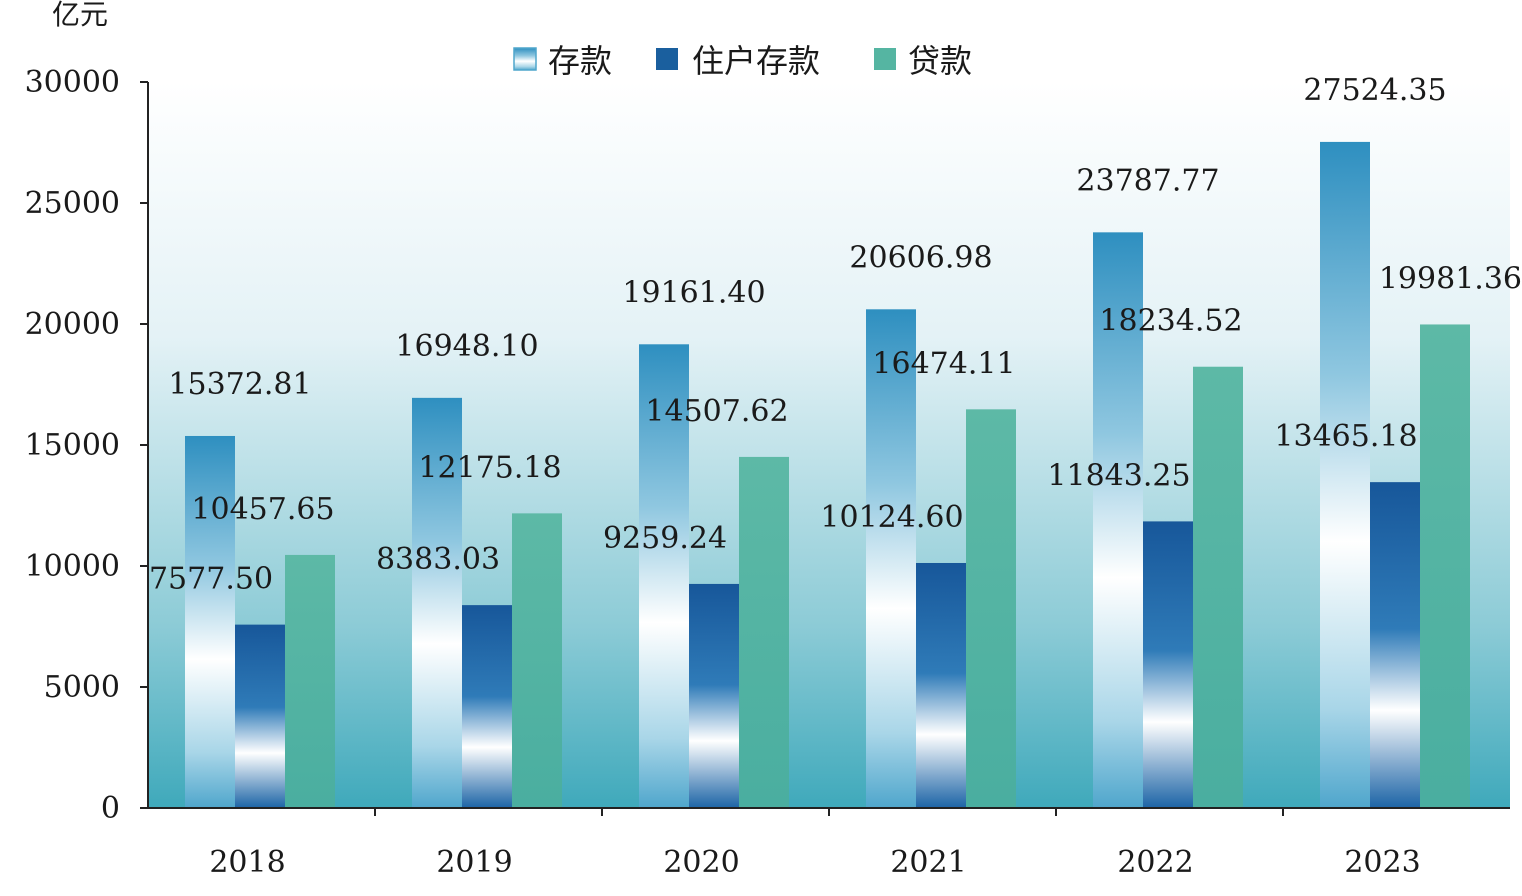 This screenshot has width=1522, height=896. I want to click on bar-household-deposits-2022, so click(1168, 664).